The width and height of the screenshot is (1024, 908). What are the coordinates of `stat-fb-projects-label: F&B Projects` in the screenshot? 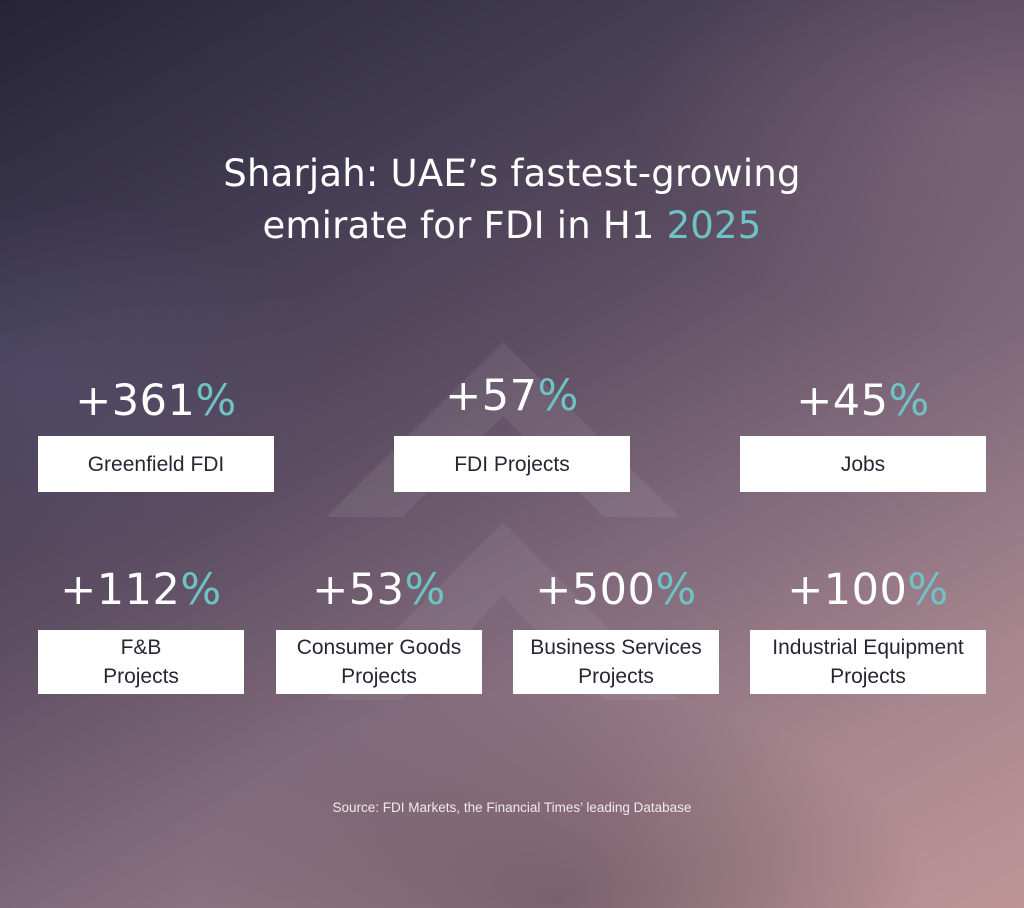 It's located at (141, 662).